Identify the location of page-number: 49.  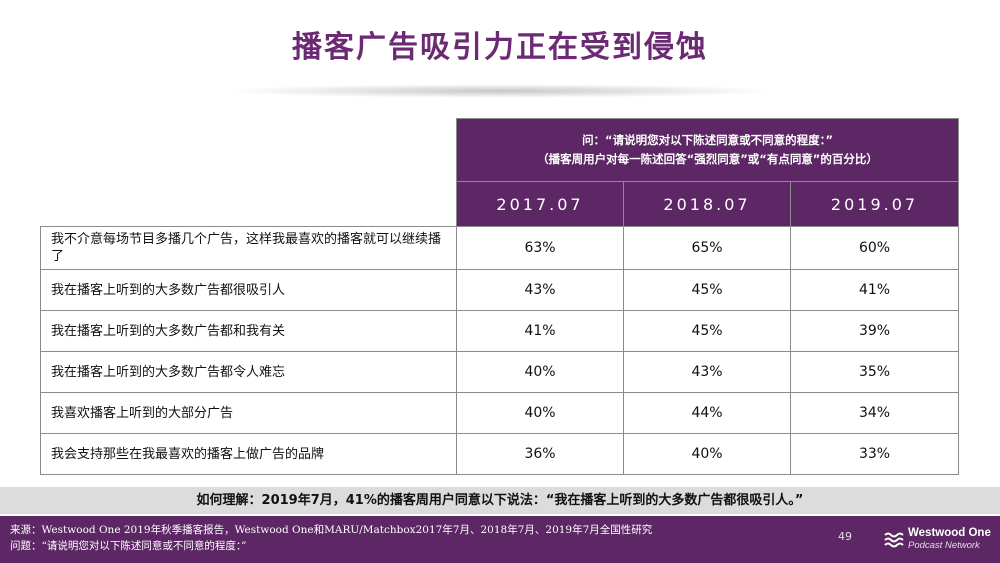
(845, 536).